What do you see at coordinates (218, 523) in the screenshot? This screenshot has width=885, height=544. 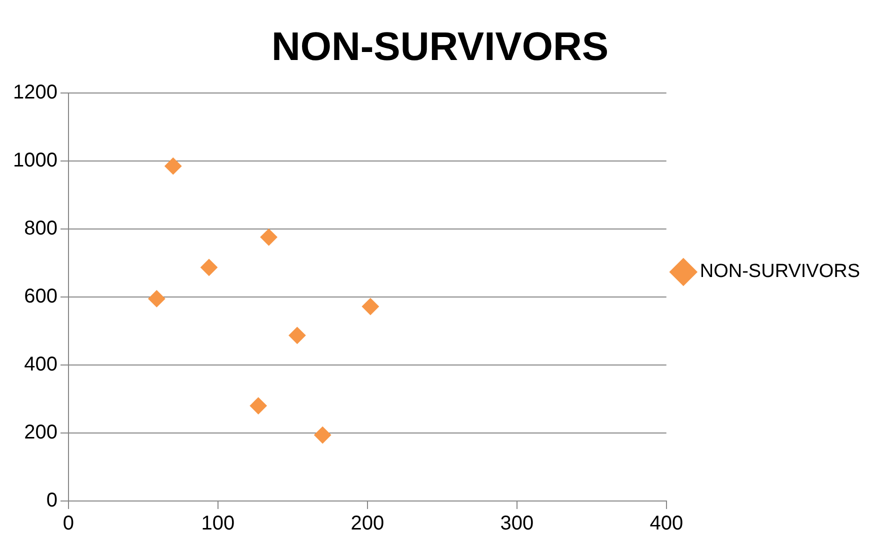 I see `x-tick-label: 100` at bounding box center [218, 523].